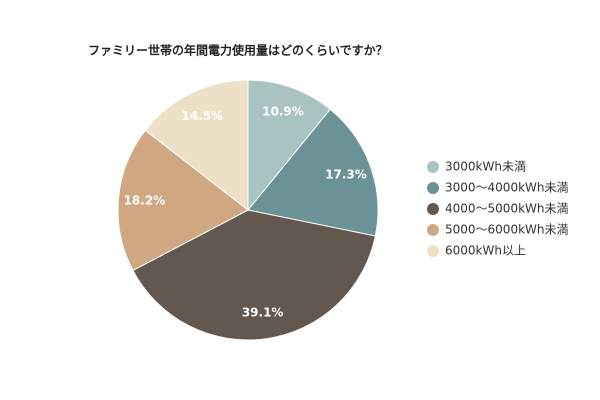 Image resolution: width=600 pixels, height=400 pixels. I want to click on legend-label: 3000〜4000kWh未満, so click(507, 188).